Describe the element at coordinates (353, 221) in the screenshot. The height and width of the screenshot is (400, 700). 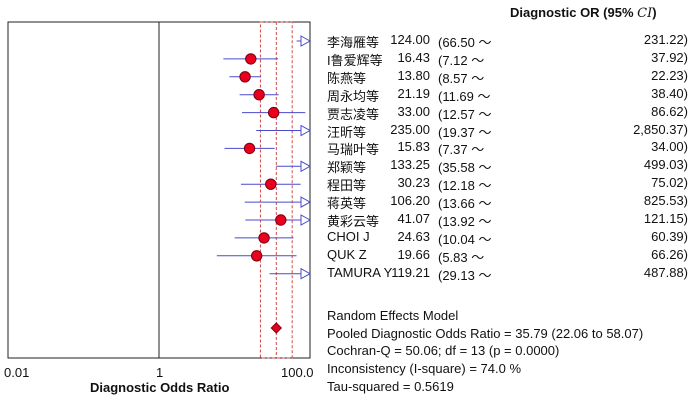
I see `study-label: 黄彩云等` at that location.